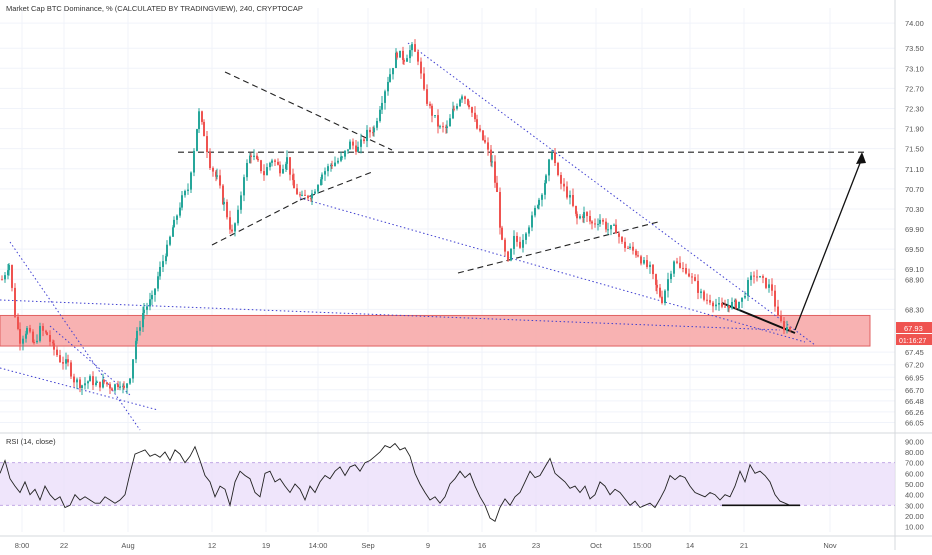  What do you see at coordinates (395, 482) in the screenshot?
I see `rsi-line` at bounding box center [395, 482].